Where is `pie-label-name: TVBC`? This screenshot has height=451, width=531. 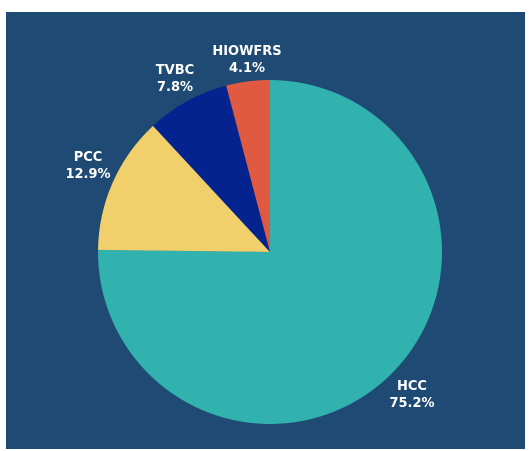
pie-label-name: TVBC is located at coordinates (175, 70).